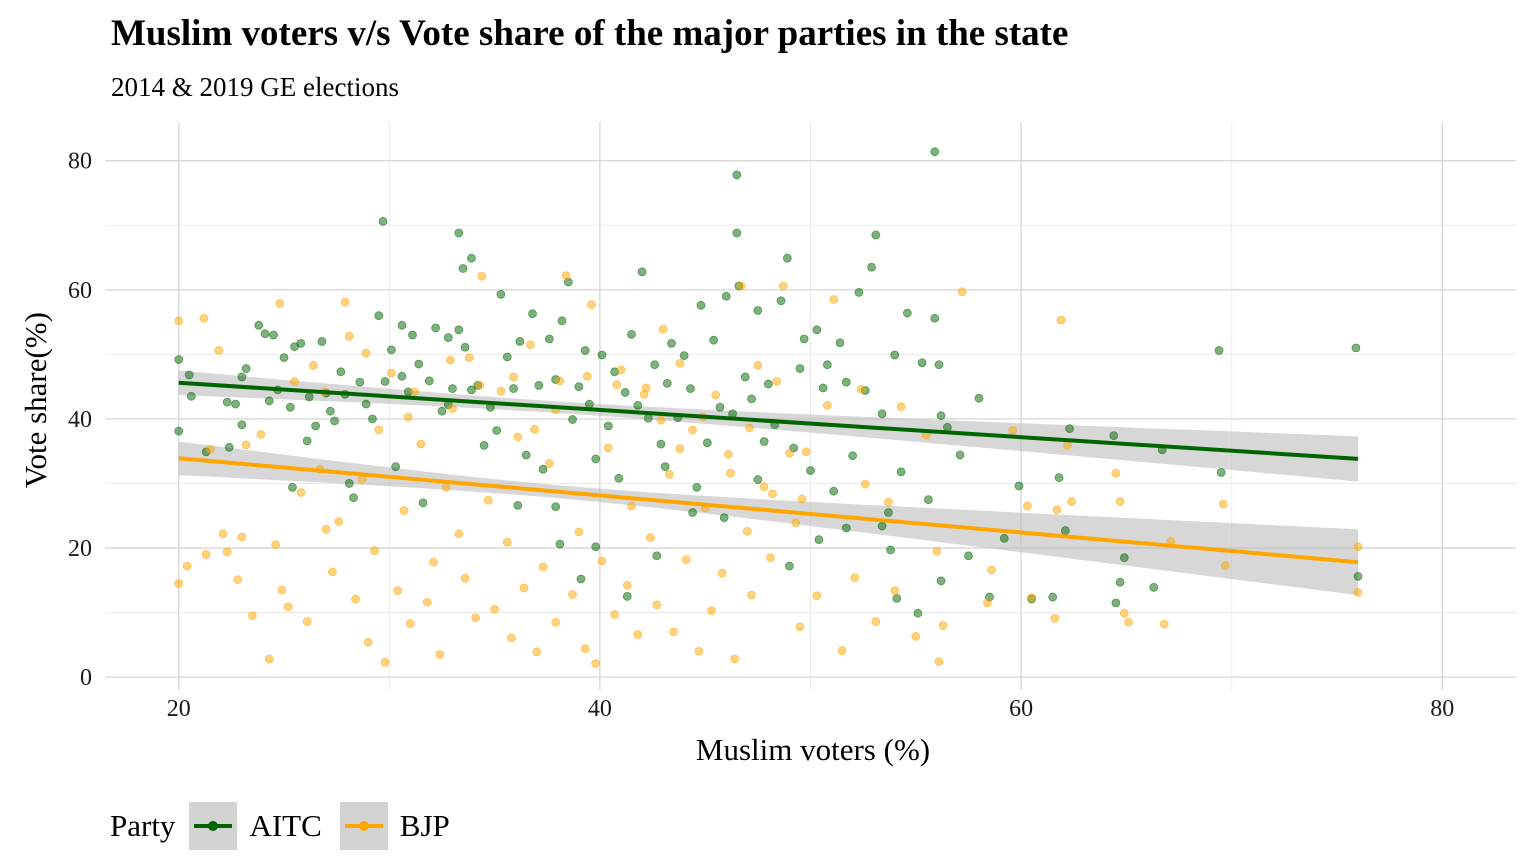 Image resolution: width=1536 pixels, height=864 pixels. What do you see at coordinates (255, 826) in the screenshot?
I see `legend-item-aitc: AITC` at bounding box center [255, 826].